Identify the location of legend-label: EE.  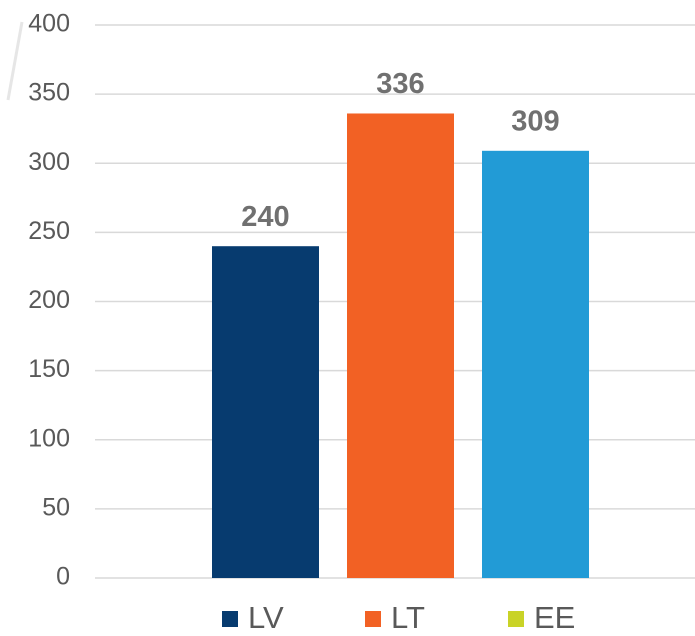
(554, 617).